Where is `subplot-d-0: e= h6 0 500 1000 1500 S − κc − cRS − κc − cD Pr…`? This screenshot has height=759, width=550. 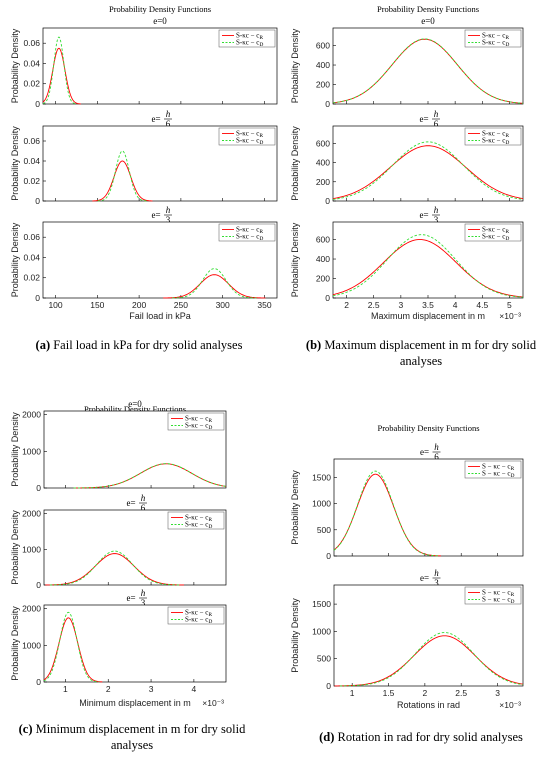 subplot-d-0: e= h6 0 500 1000 1500 S − κc − cRS − κc − cD Pr… is located at coordinates (407, 501).